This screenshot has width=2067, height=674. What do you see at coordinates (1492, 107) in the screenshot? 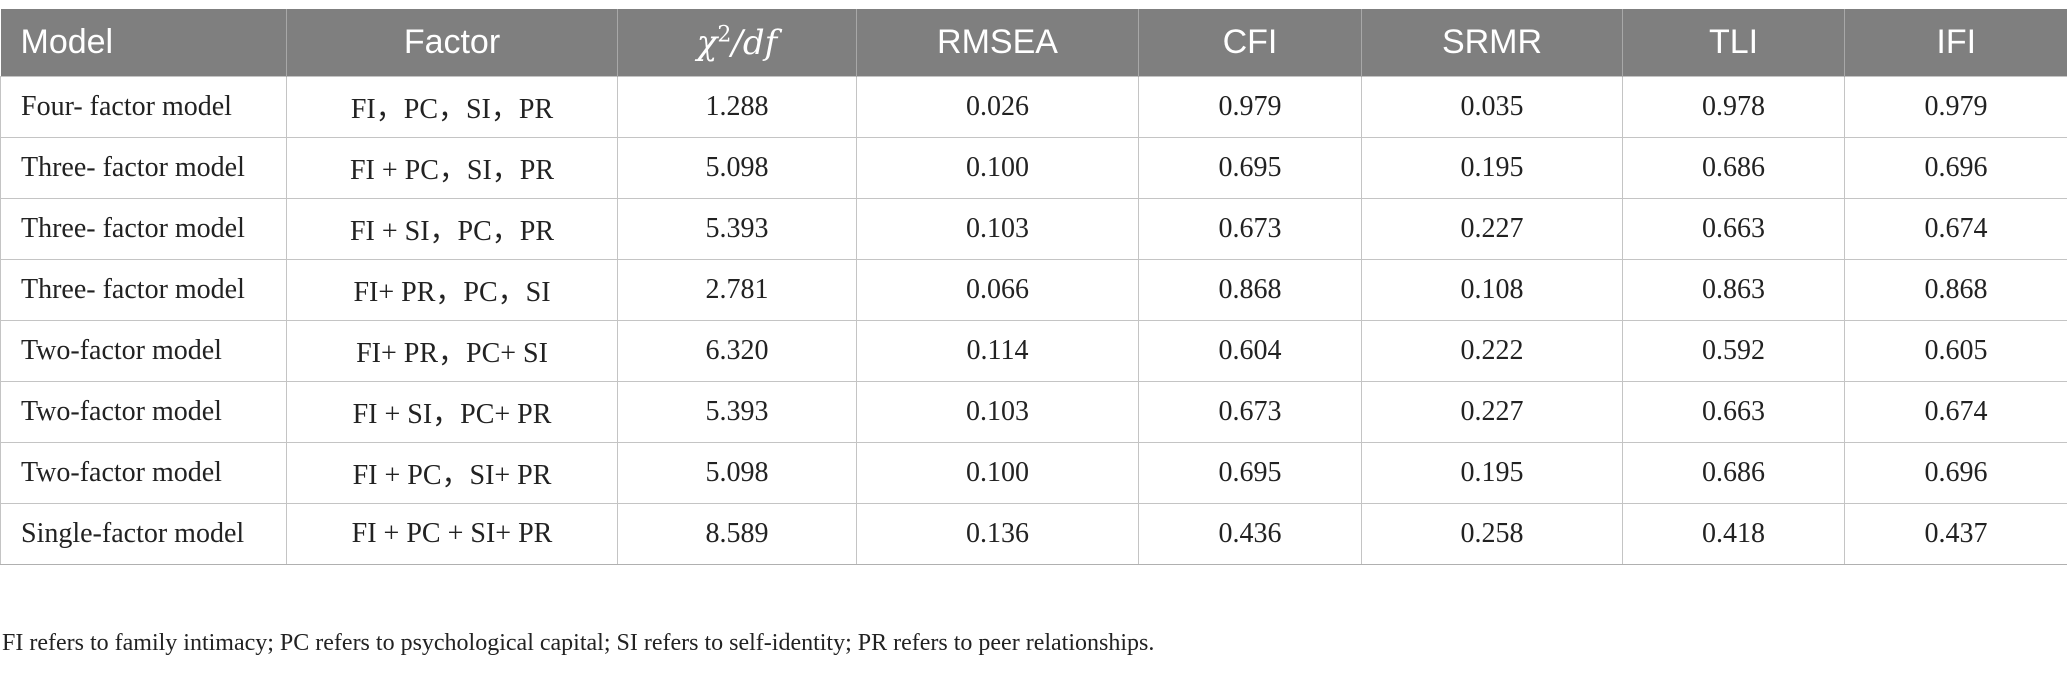
I see `cell-srmr: 0.035` at bounding box center [1492, 107].